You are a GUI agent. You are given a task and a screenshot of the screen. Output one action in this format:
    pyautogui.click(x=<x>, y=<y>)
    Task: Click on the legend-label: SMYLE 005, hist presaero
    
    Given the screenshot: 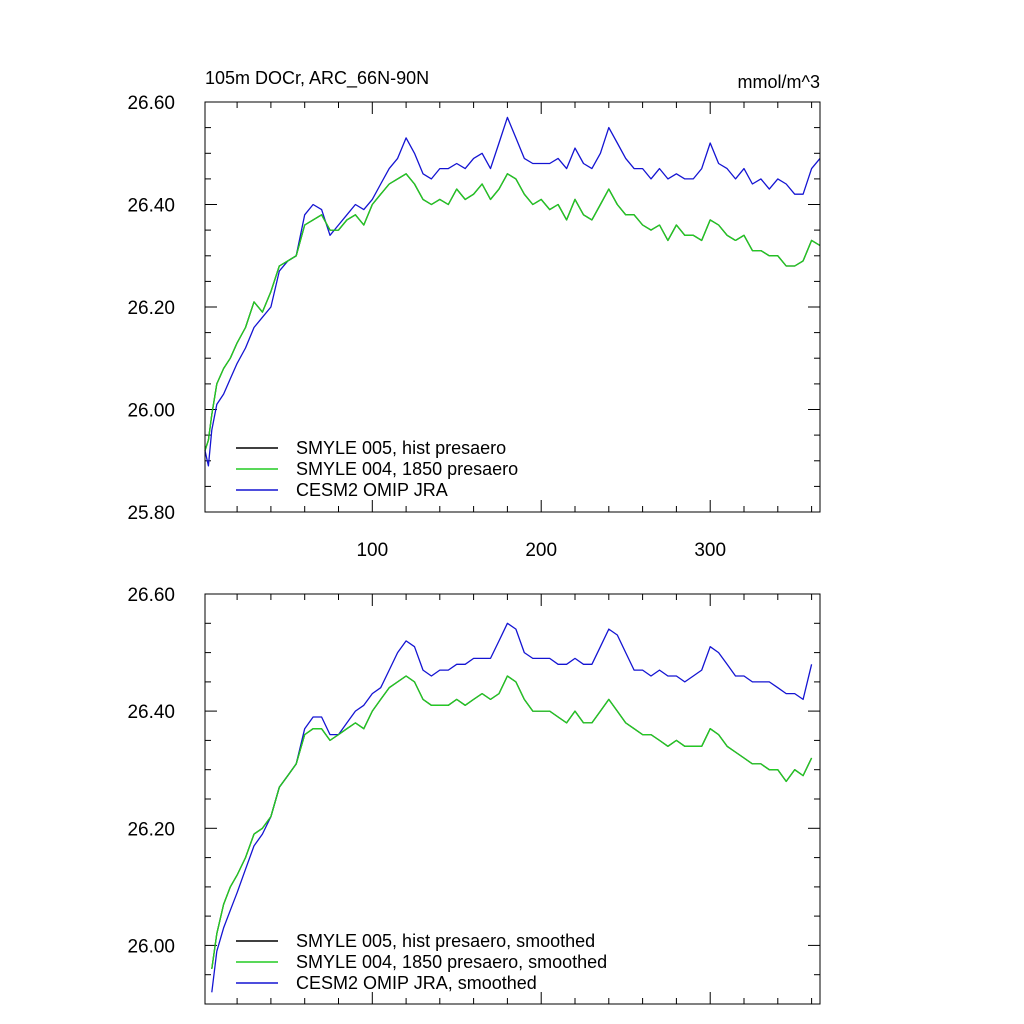 What is the action you would take?
    pyautogui.click(x=401, y=448)
    